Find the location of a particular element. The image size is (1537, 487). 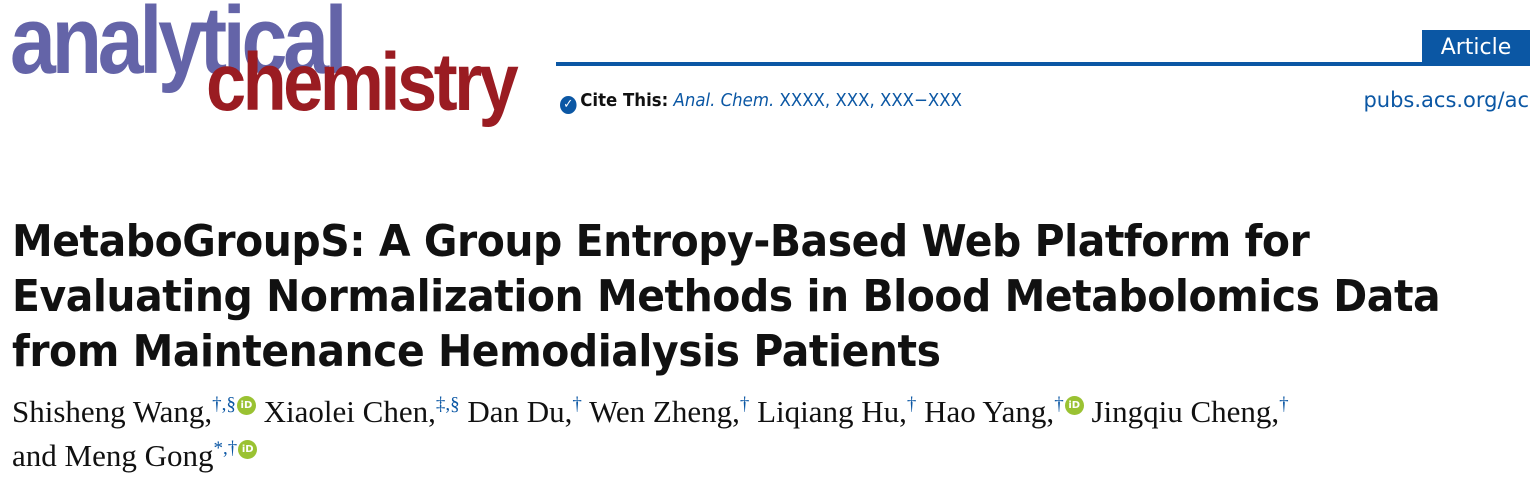

author-line: and Meng Gong*,† iD is located at coordinates (774, 456).